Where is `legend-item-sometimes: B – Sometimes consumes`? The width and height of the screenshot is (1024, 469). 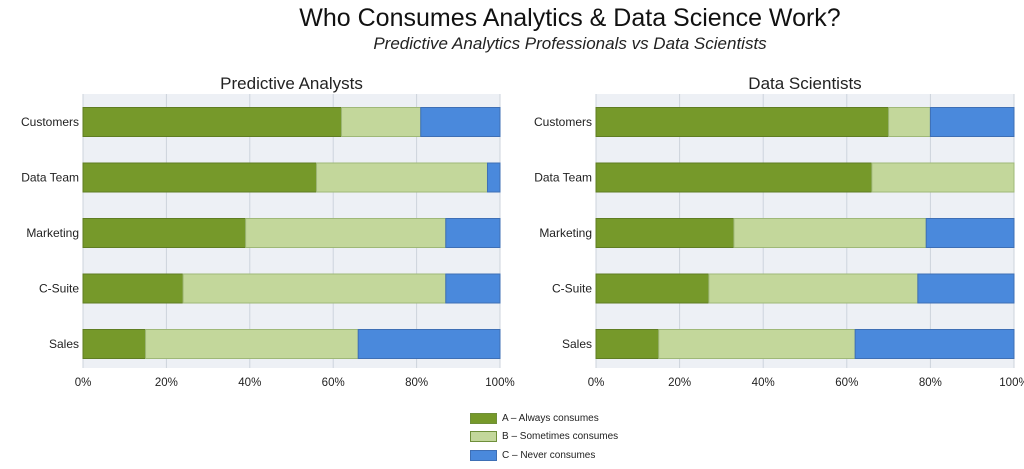
legend-item-sometimes: B – Sometimes consumes is located at coordinates (544, 437).